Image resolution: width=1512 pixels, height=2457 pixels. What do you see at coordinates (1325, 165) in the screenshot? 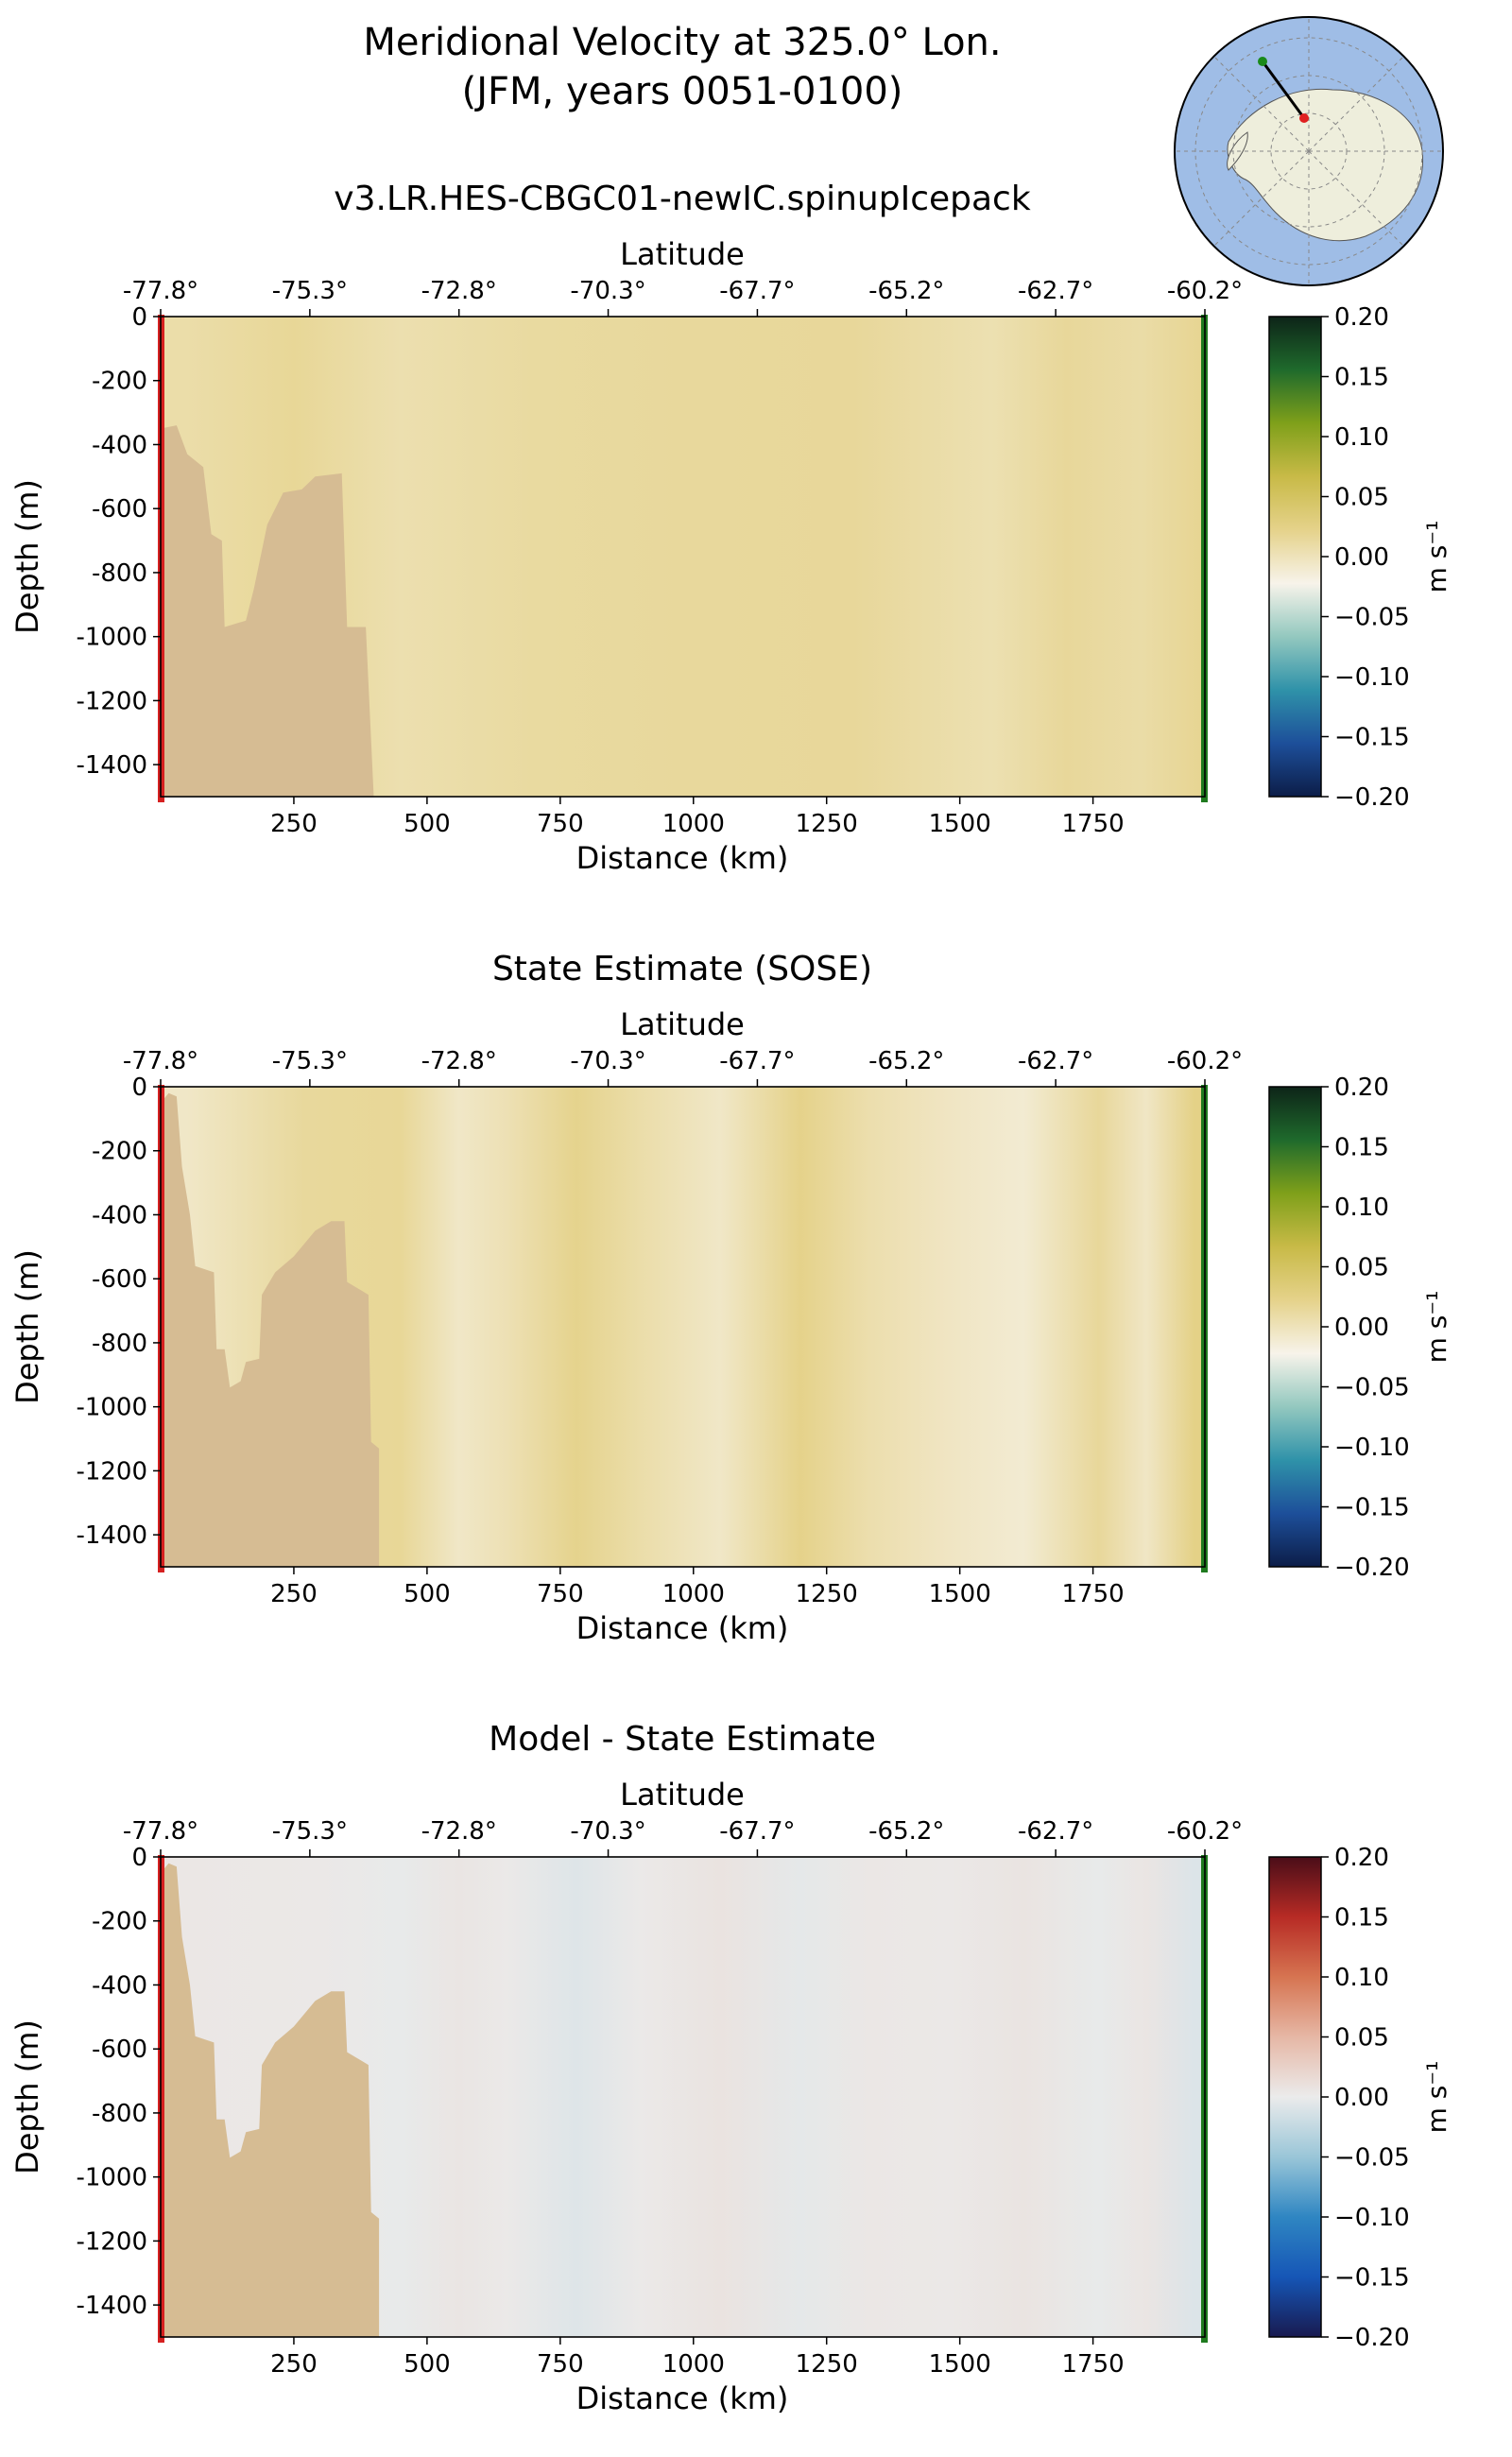
I see `map-antarctica` at bounding box center [1325, 165].